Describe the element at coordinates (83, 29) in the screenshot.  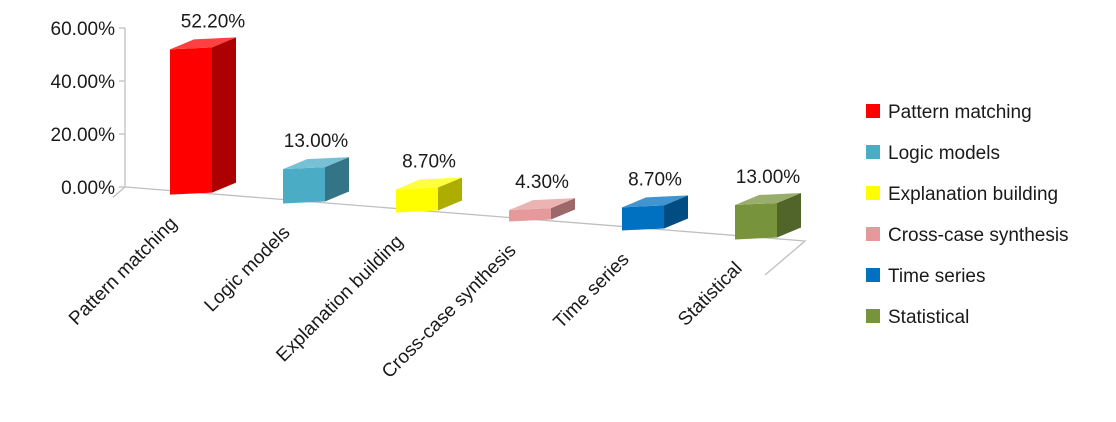
I see `y-tick-label: 60.00%` at that location.